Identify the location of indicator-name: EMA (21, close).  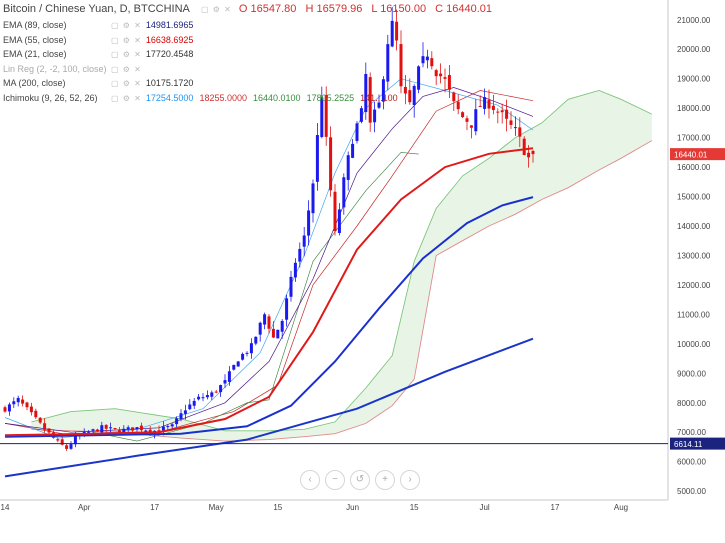
(35, 54).